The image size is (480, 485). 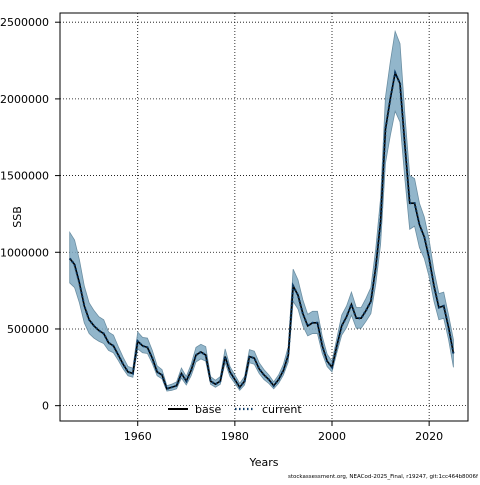 I want to click on x-tick-label-1960: 1960, so click(x=138, y=436).